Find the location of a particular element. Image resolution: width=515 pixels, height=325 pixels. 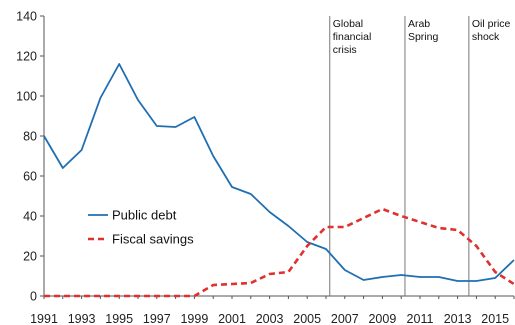

x-tick-label: 1999 is located at coordinates (194, 318).